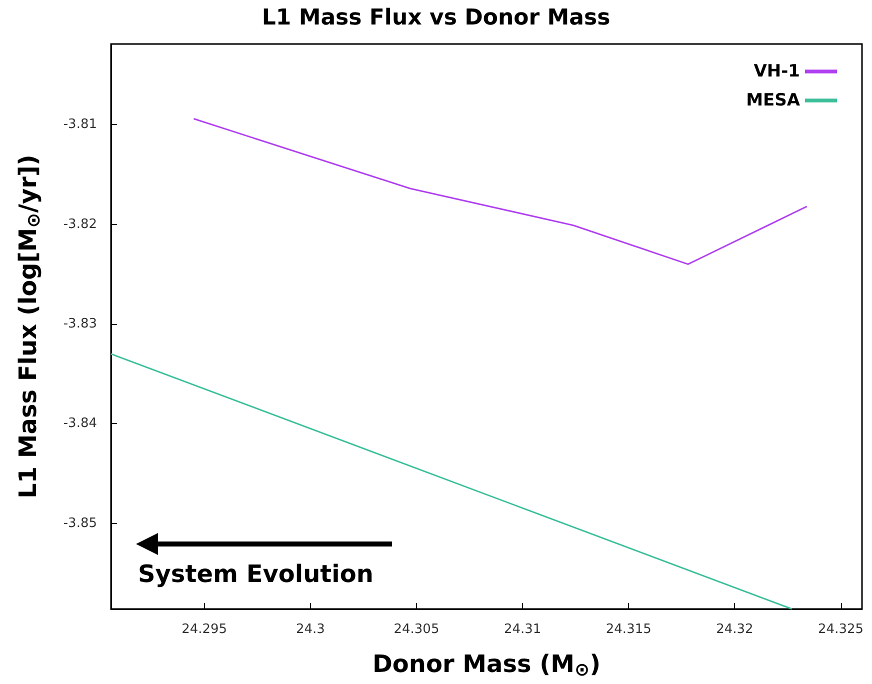 The image size is (872, 684). I want to click on x-tick-label: 24.305, so click(417, 629).